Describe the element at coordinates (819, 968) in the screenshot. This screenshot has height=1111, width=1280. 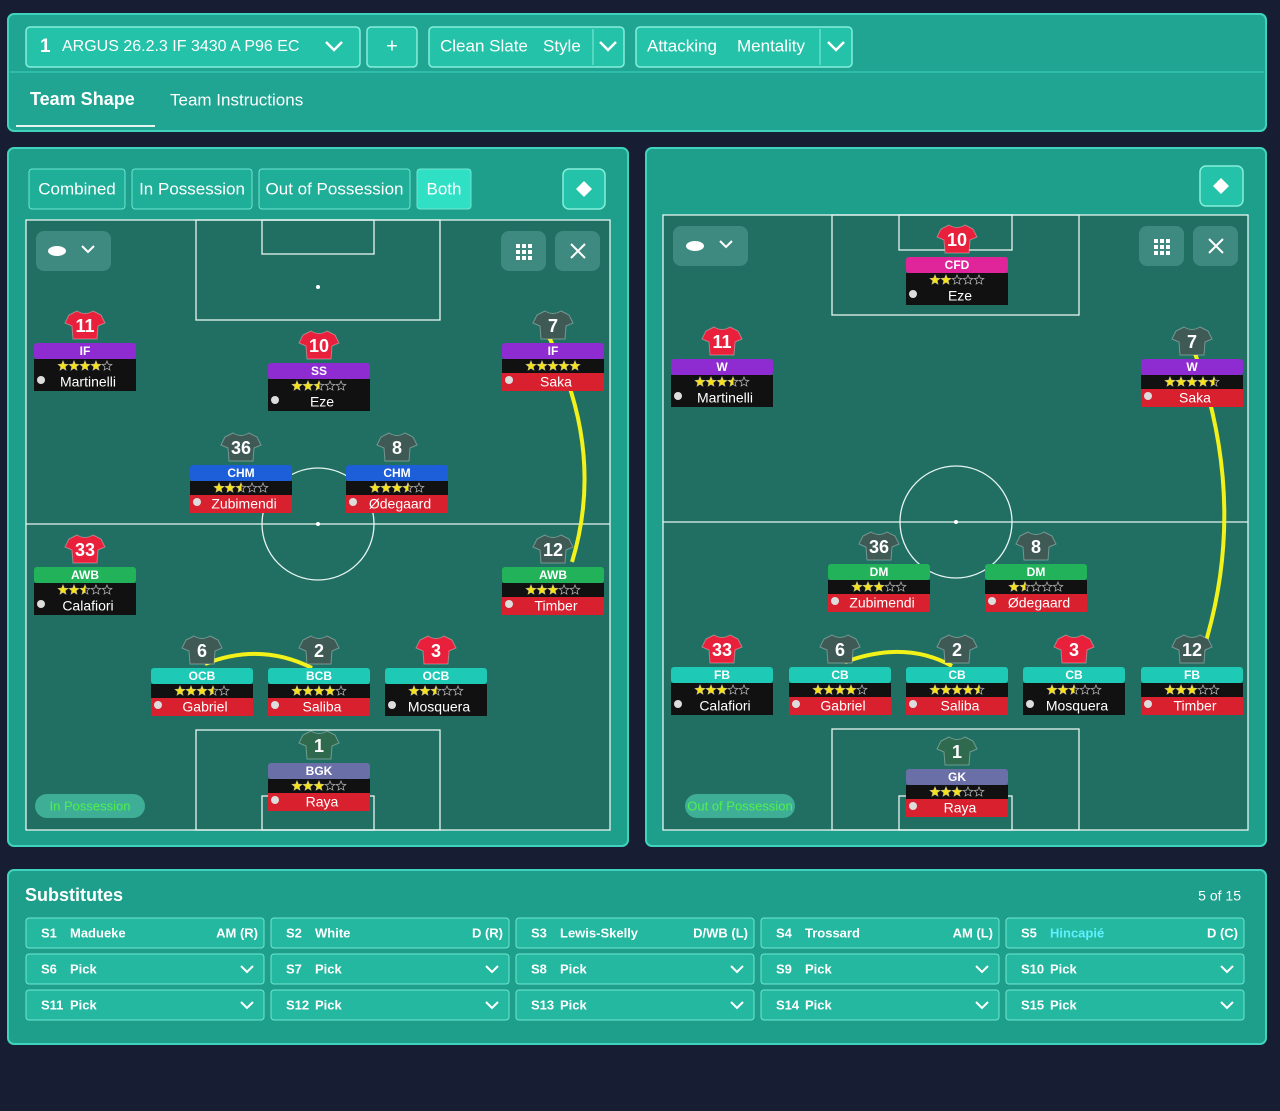
I see `sub-name: Pick` at that location.